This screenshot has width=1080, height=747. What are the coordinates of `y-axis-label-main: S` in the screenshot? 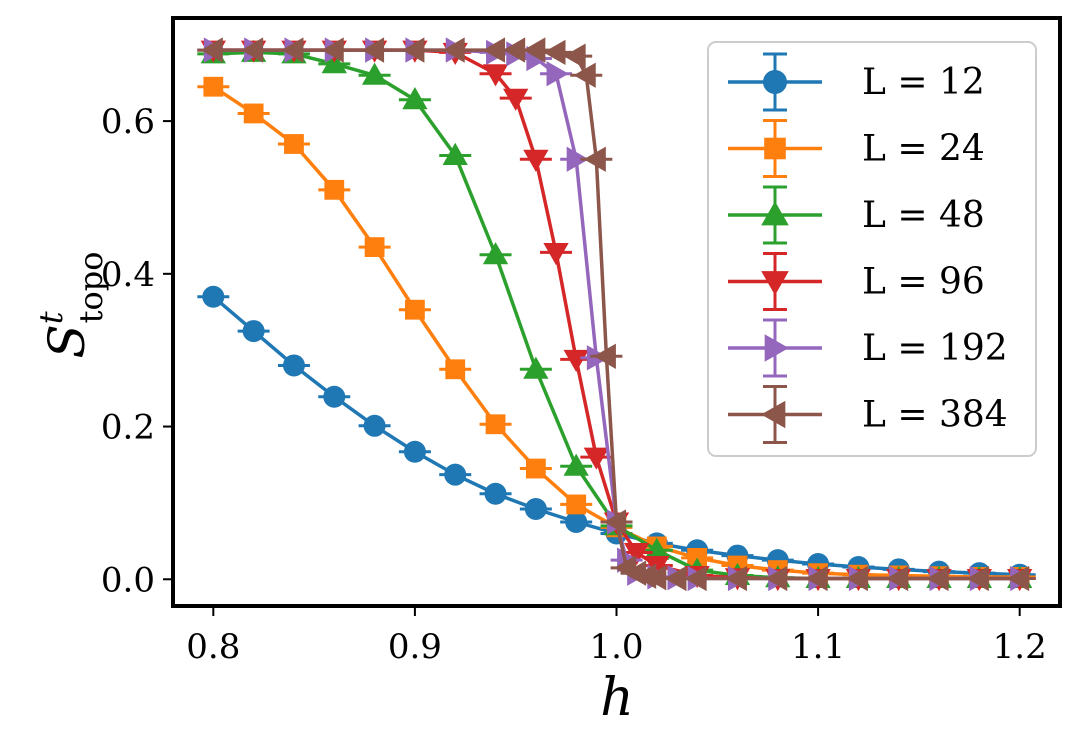 It's located at (67, 341).